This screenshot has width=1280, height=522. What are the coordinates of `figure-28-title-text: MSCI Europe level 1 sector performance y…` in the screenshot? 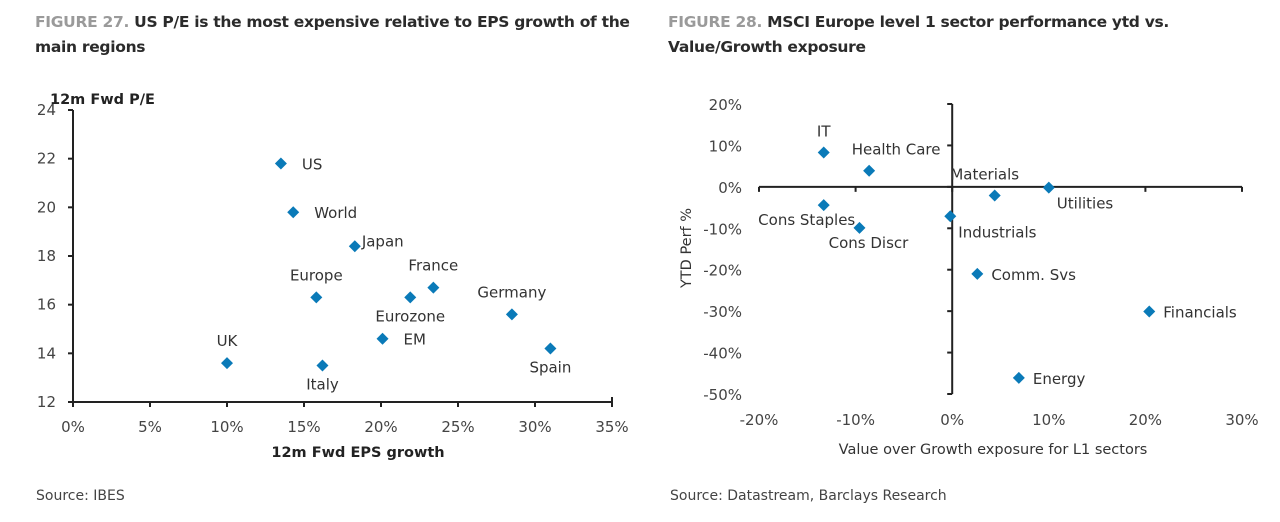 It's located at (919, 34).